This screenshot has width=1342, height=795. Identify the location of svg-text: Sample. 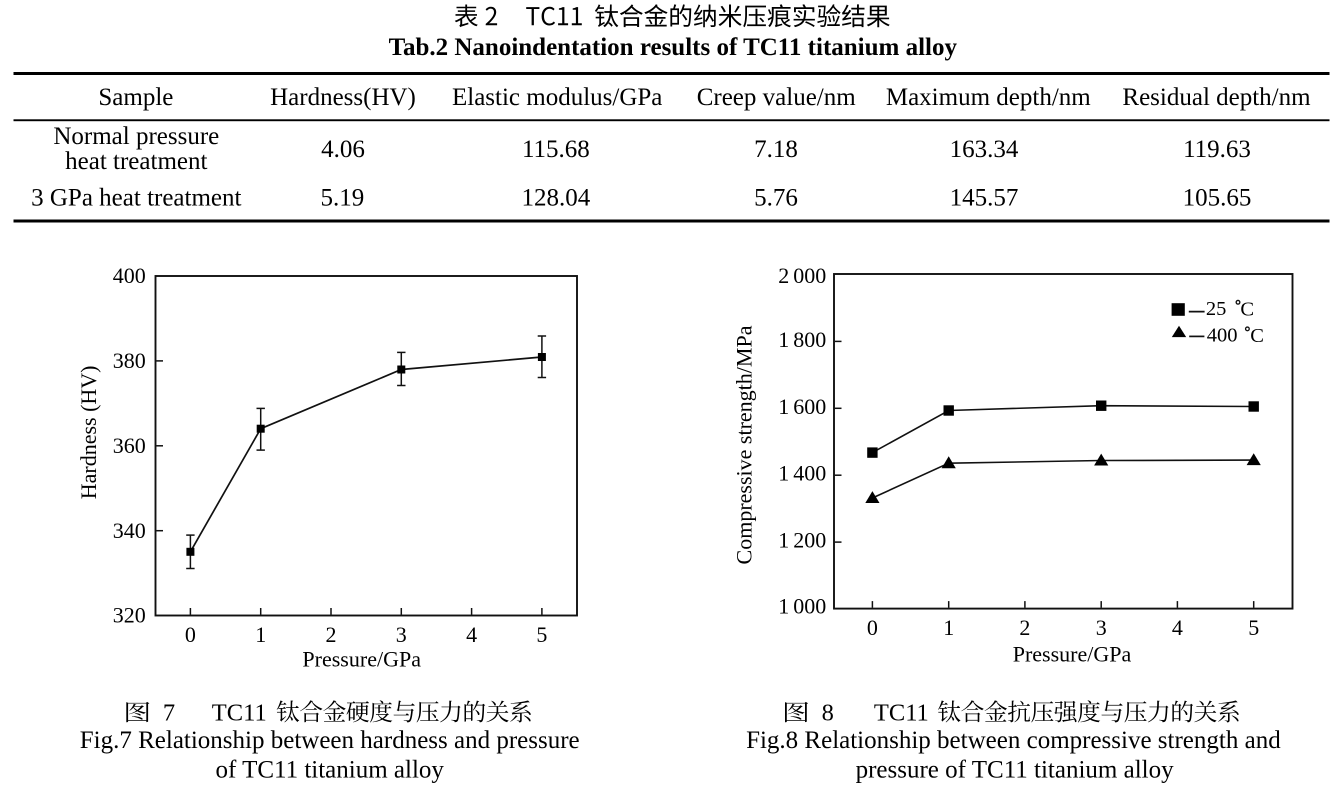
(135, 97).